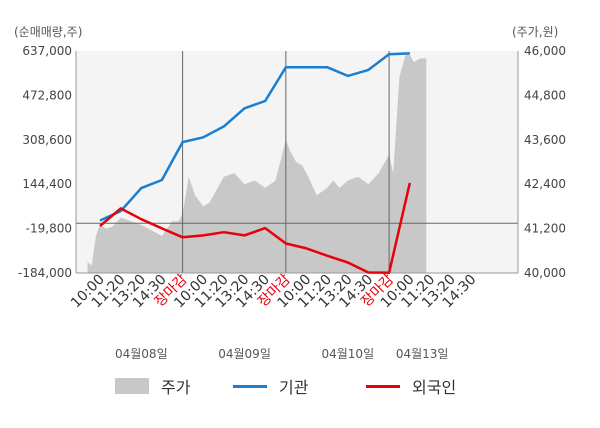 The image size is (600, 428). I want to click on y-right-tick-label: 40,000, so click(545, 273).